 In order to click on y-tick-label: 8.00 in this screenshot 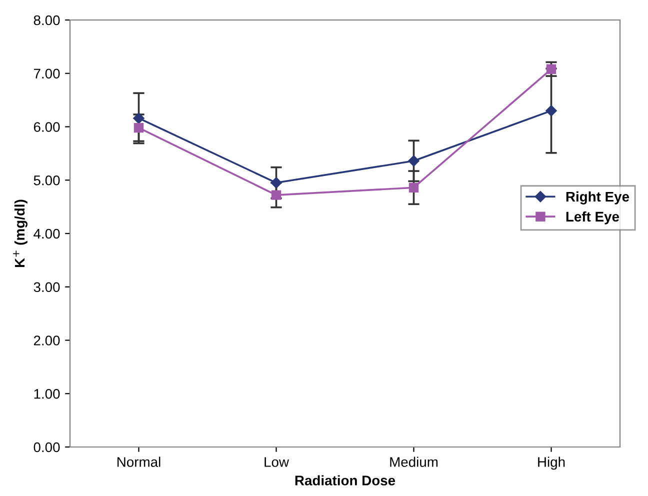, I will do `click(47, 20)`.